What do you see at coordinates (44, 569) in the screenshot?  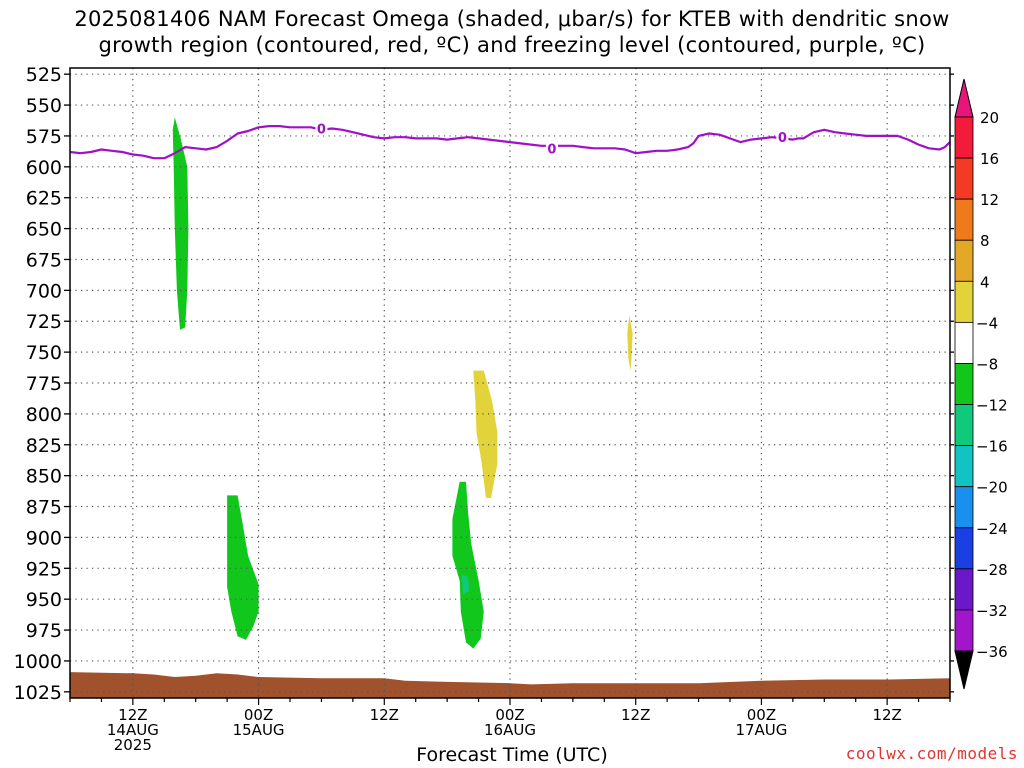 I see `y-tick-label-925: 925` at bounding box center [44, 569].